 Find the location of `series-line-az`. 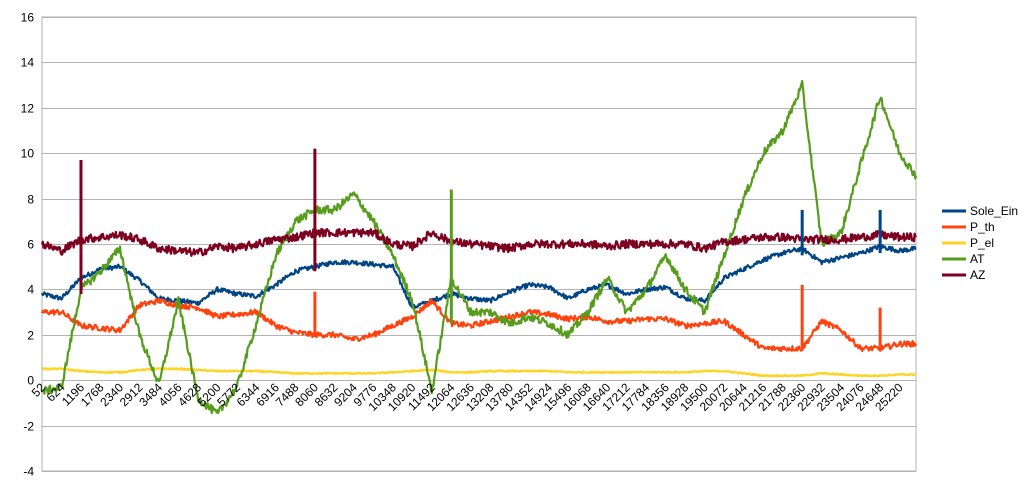

series-line-az is located at coordinates (478, 242).